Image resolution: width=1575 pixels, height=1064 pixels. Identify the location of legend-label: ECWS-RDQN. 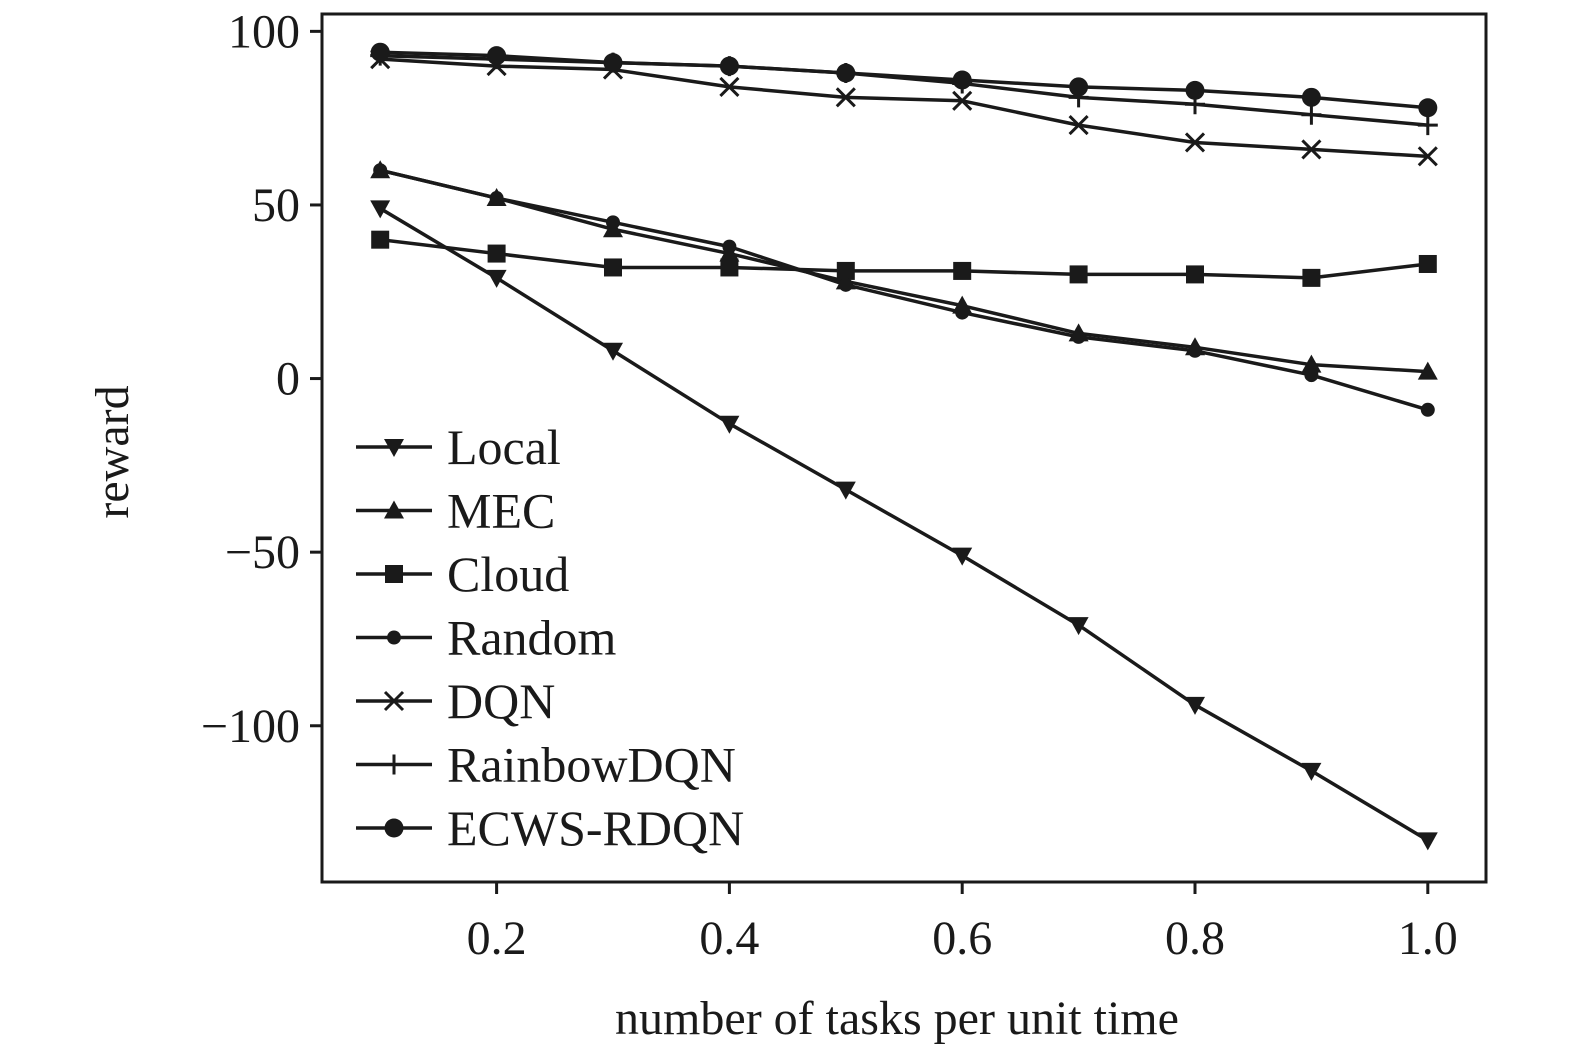
(595, 828).